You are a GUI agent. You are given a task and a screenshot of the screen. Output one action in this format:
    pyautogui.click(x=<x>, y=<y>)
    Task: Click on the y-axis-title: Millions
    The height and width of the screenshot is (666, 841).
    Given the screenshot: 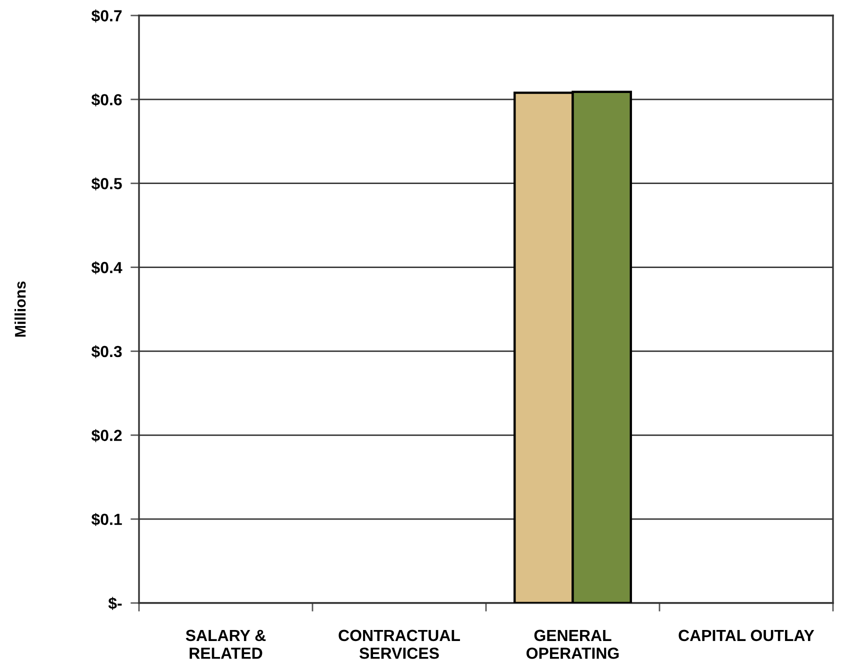 What is the action you would take?
    pyautogui.click(x=20, y=309)
    